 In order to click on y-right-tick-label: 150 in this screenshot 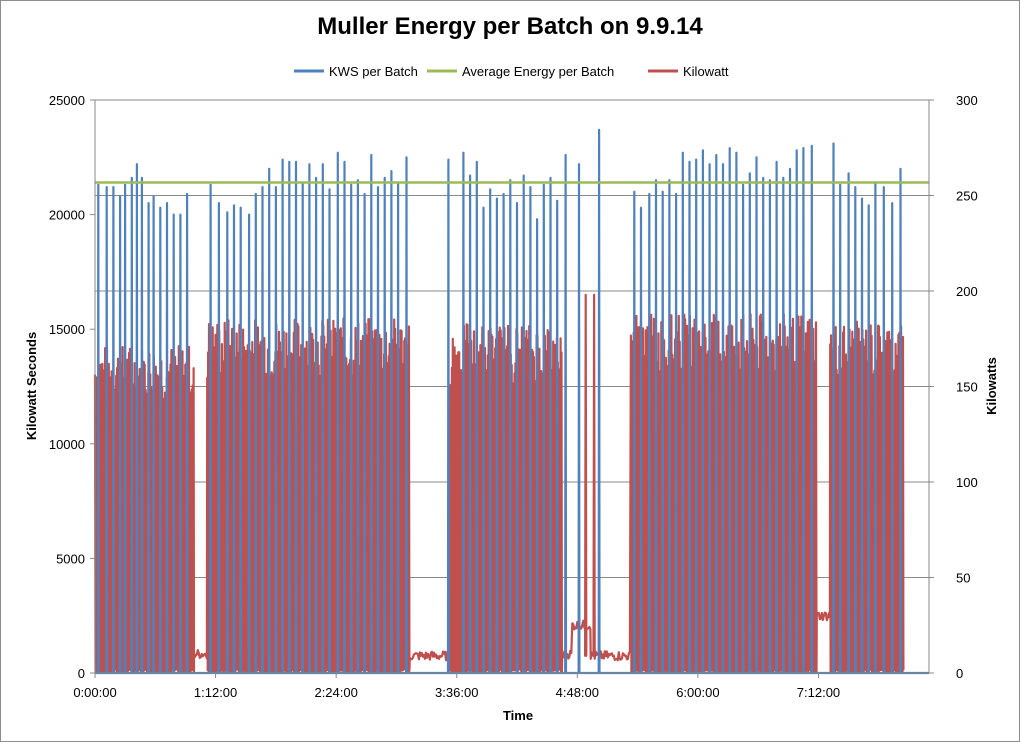, I will do `click(967, 387)`.